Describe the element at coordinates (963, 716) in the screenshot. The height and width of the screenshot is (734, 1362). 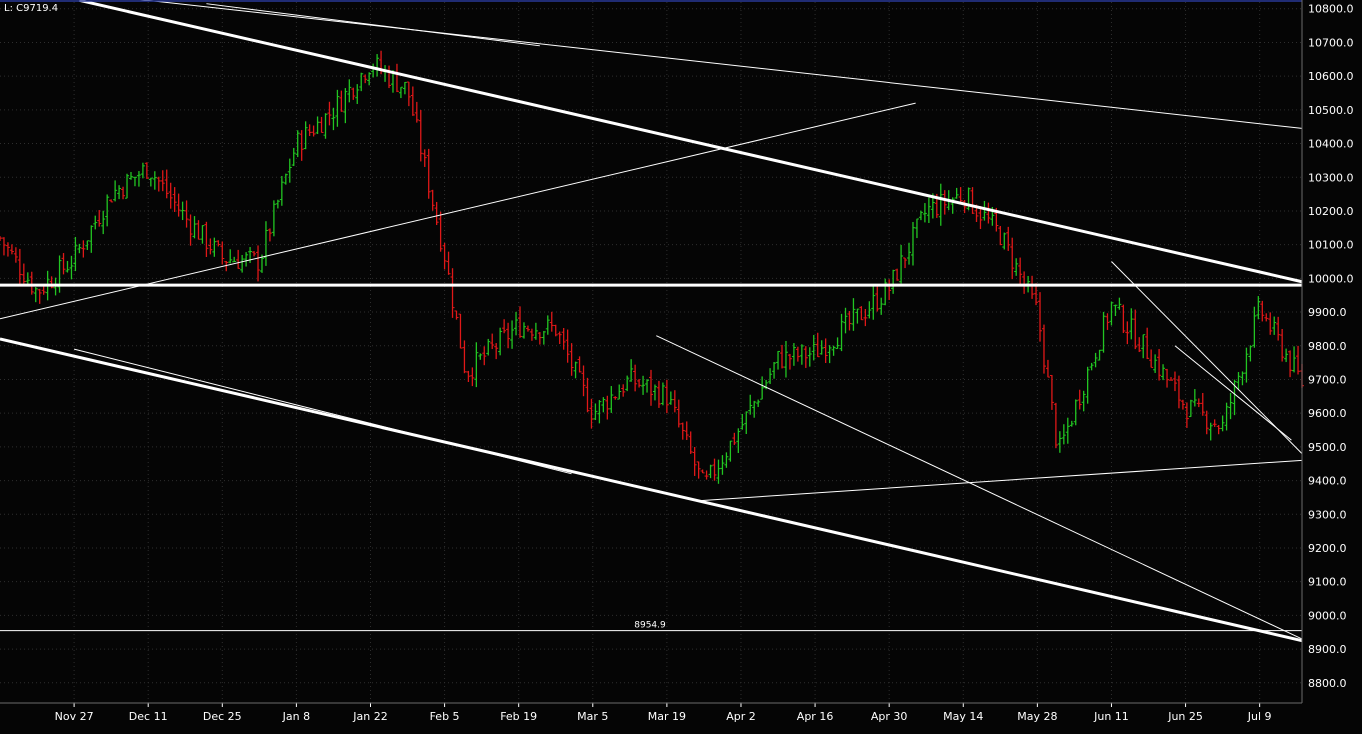
I see `x-tick-label: May 14` at that location.